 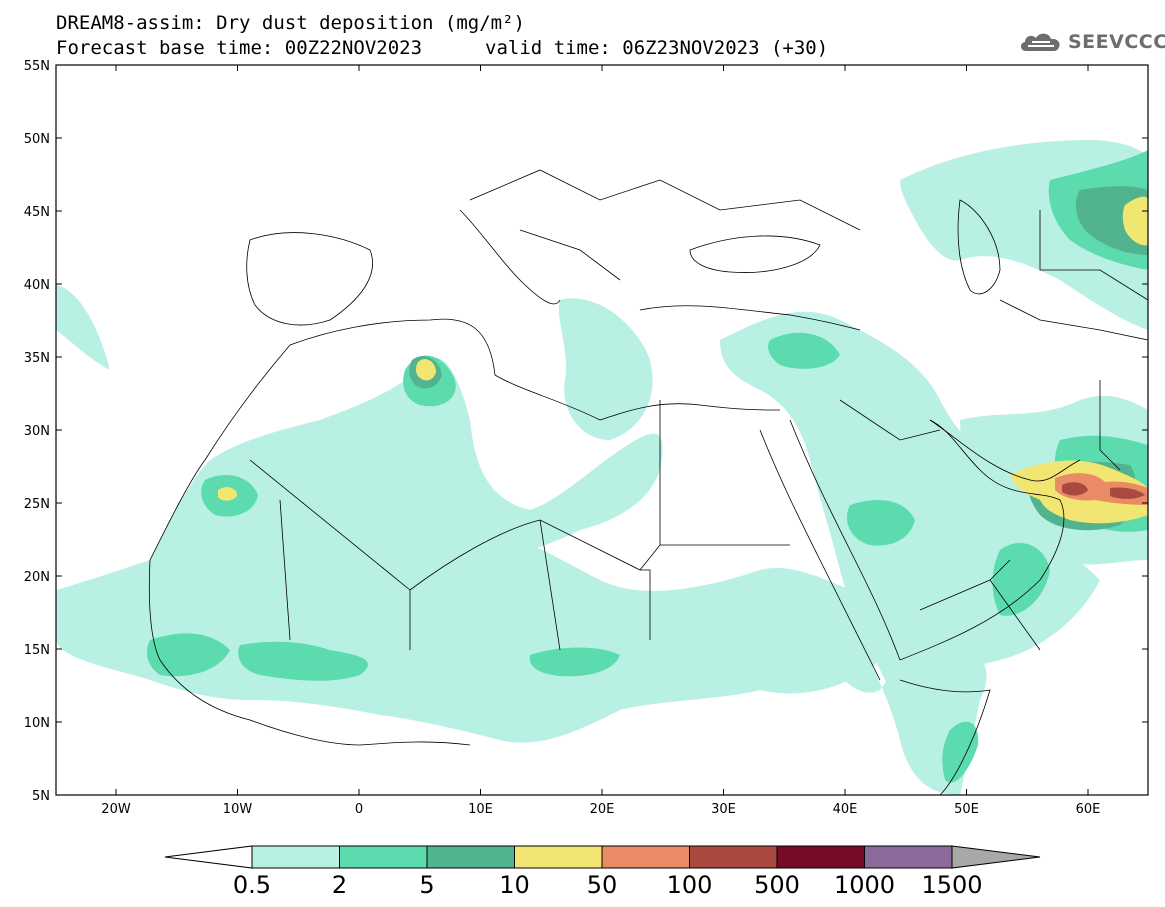 I want to click on arabia-coast, so click(x=982, y=540).